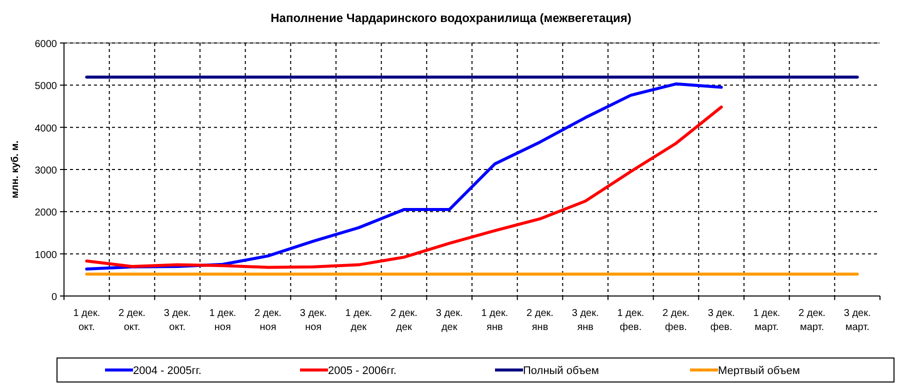  Describe the element at coordinates (676, 320) in the screenshot. I see `x-tick-label: 2 дек. фев.` at that location.